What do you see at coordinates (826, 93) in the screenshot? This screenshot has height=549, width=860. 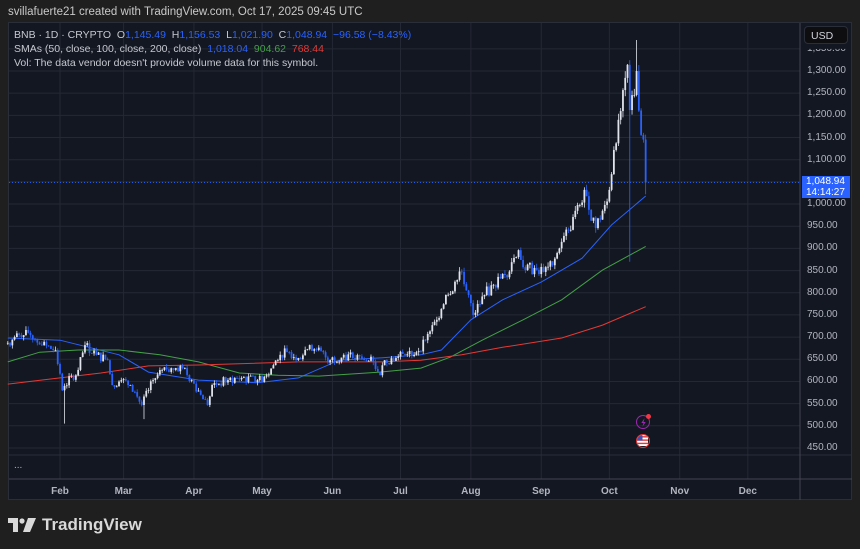 I see `price-tick-label: 1,250.00` at bounding box center [826, 93].